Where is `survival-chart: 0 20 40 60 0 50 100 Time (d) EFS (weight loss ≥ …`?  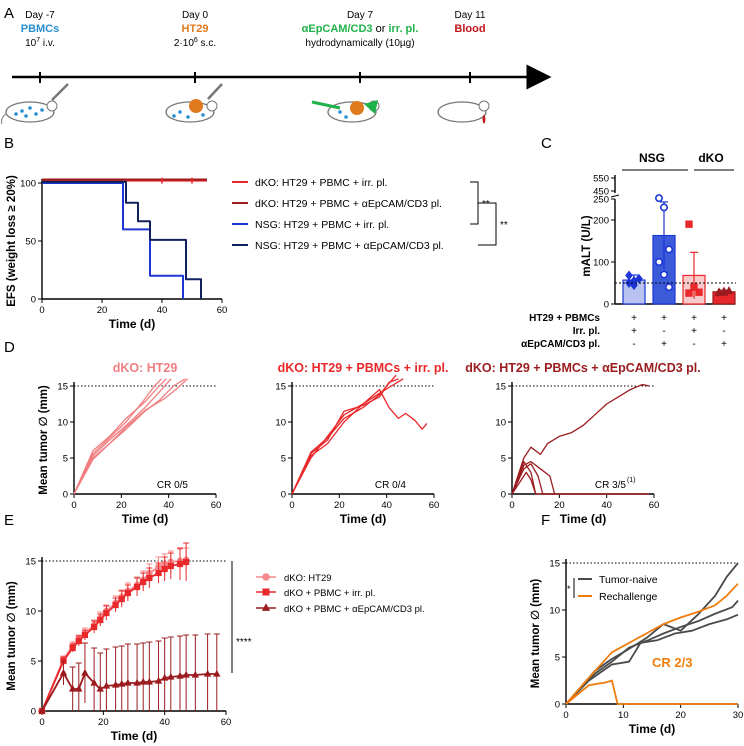 survival-chart: 0 20 40 60 0 50 100 Time (d) EFS (weight loss ≥ … is located at coordinates (257, 253).